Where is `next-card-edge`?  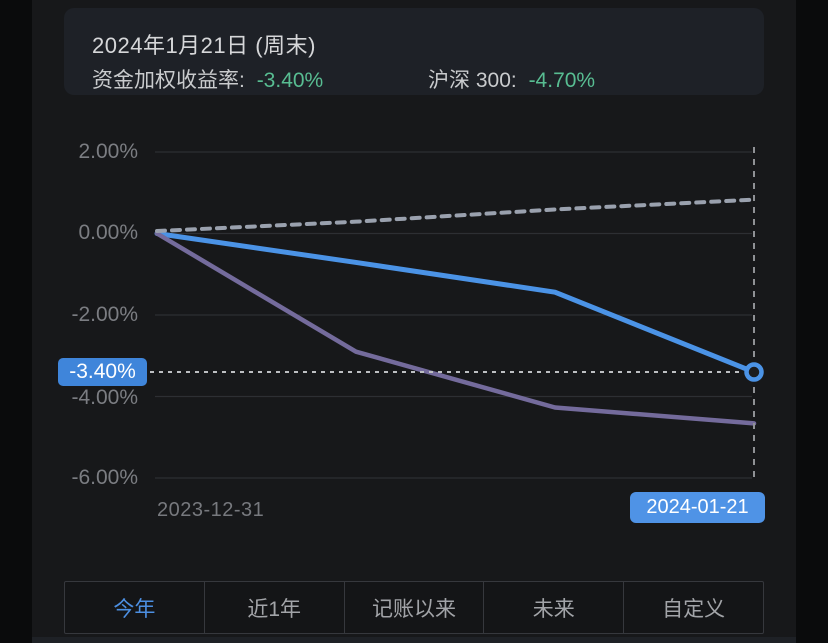
next-card-edge is located at coordinates (414, 640).